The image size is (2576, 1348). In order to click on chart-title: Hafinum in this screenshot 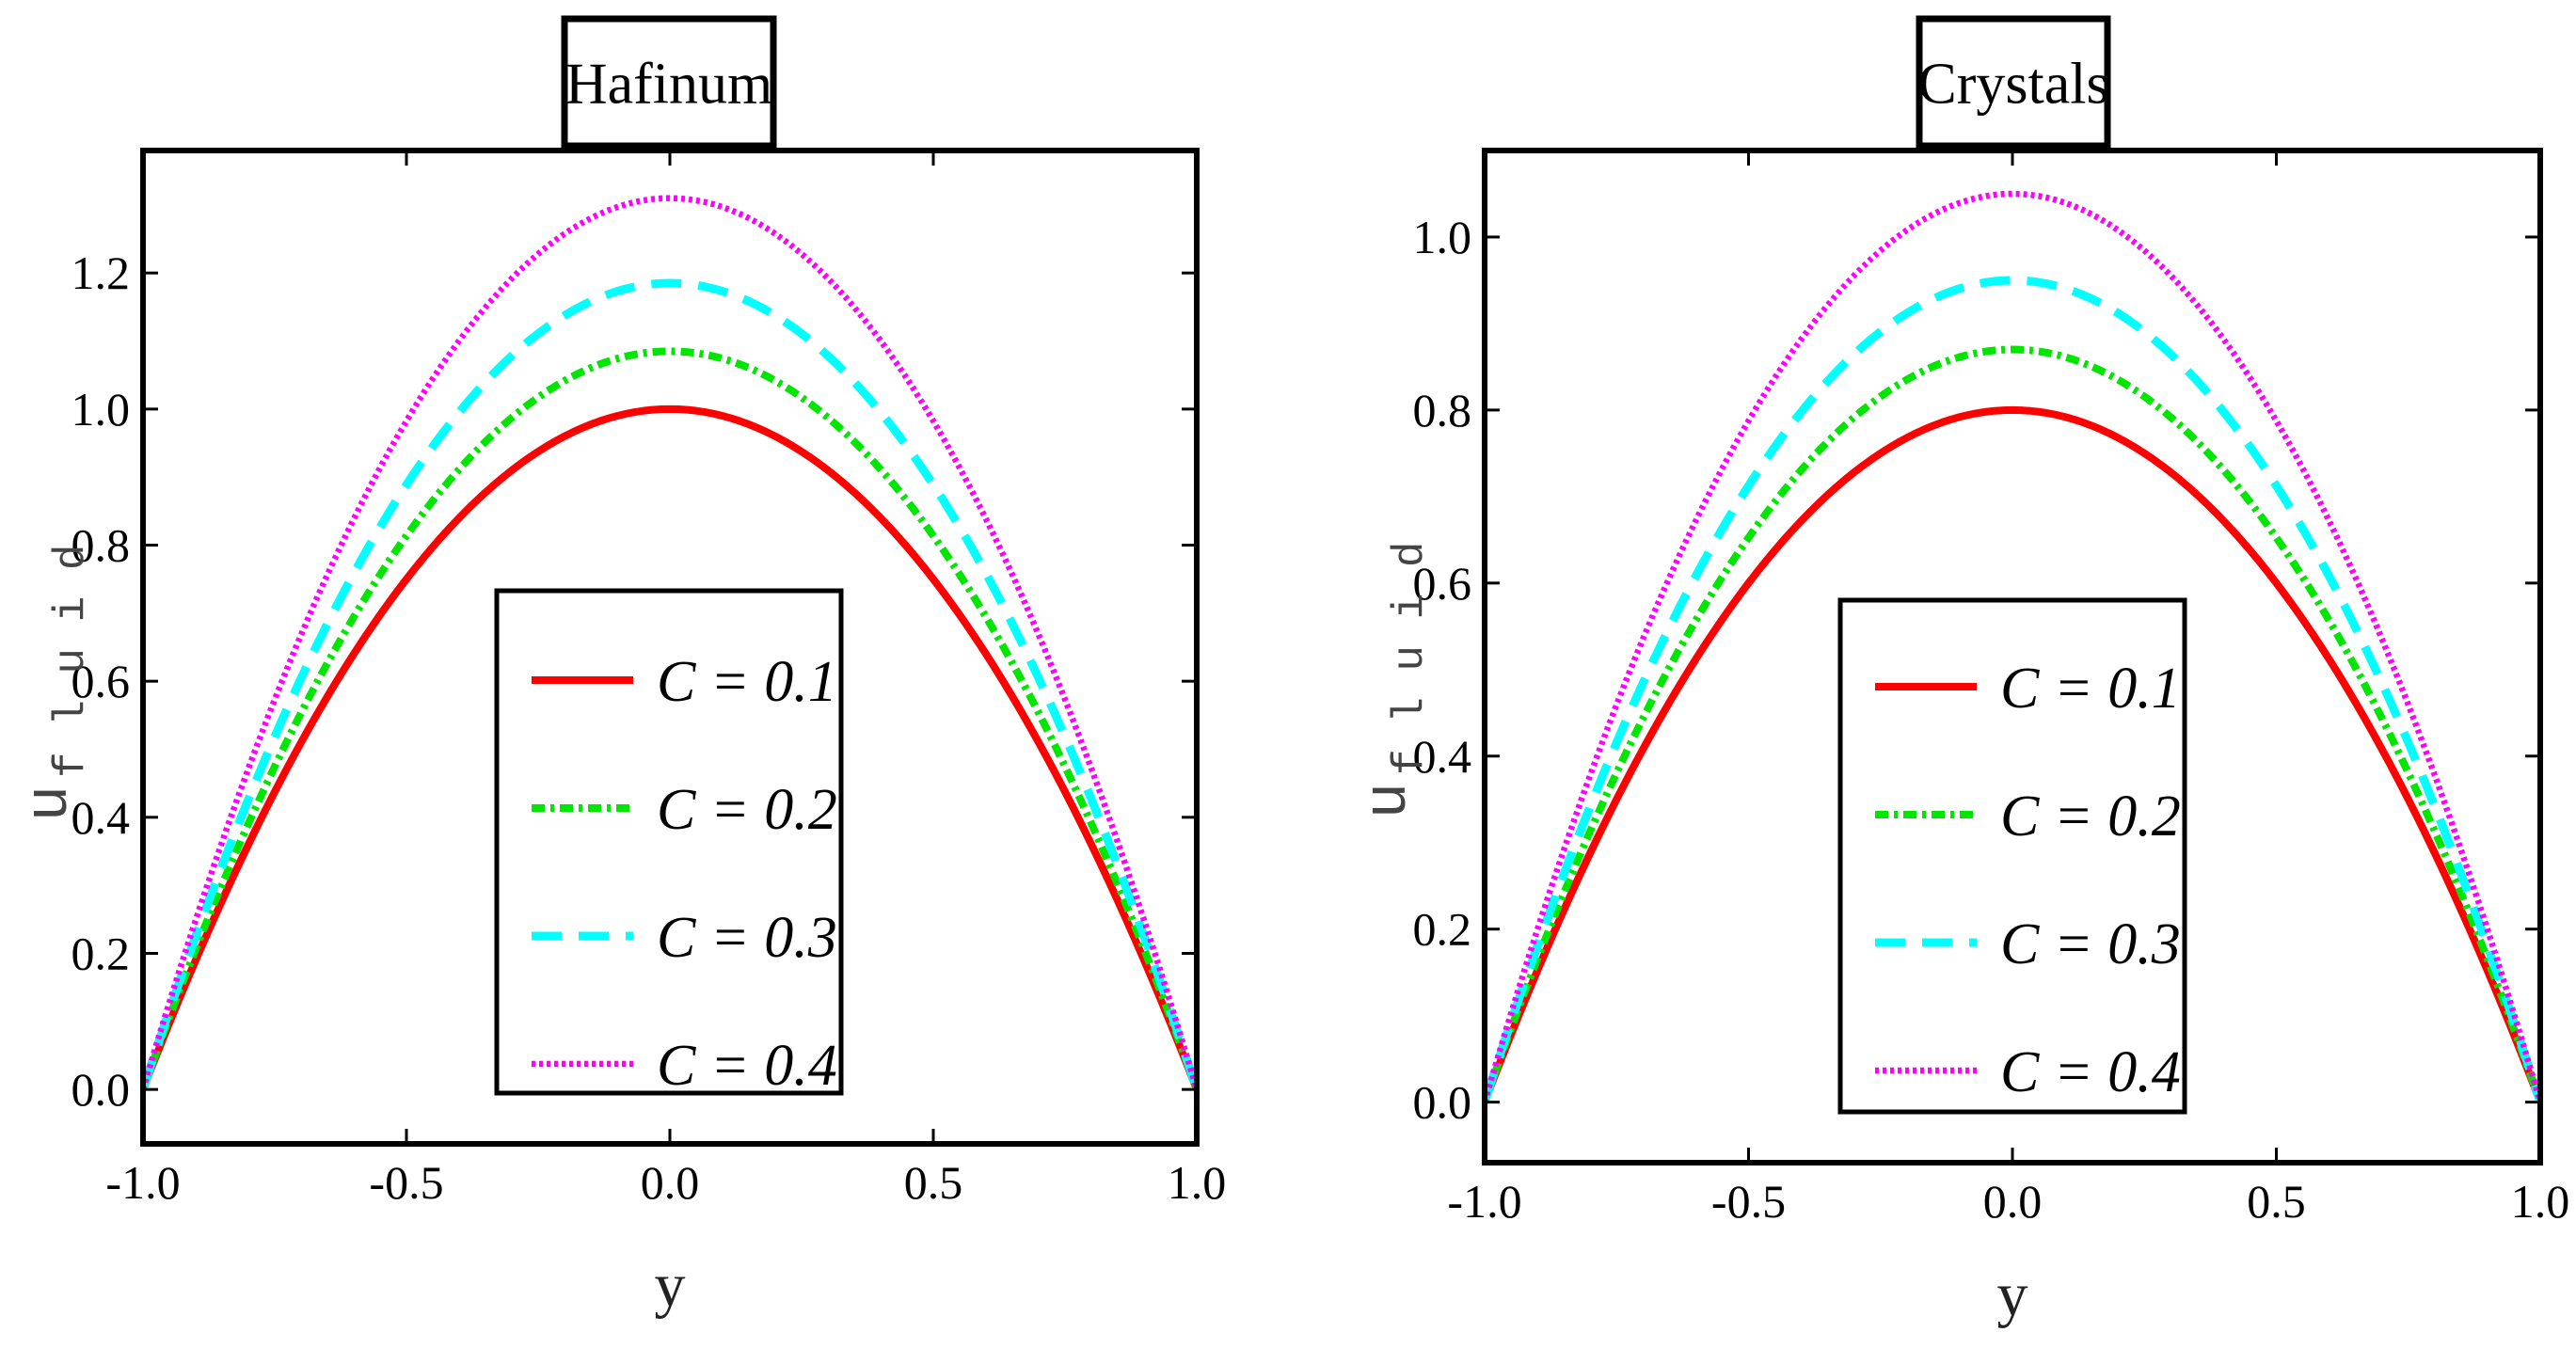, I will do `click(668, 85)`.